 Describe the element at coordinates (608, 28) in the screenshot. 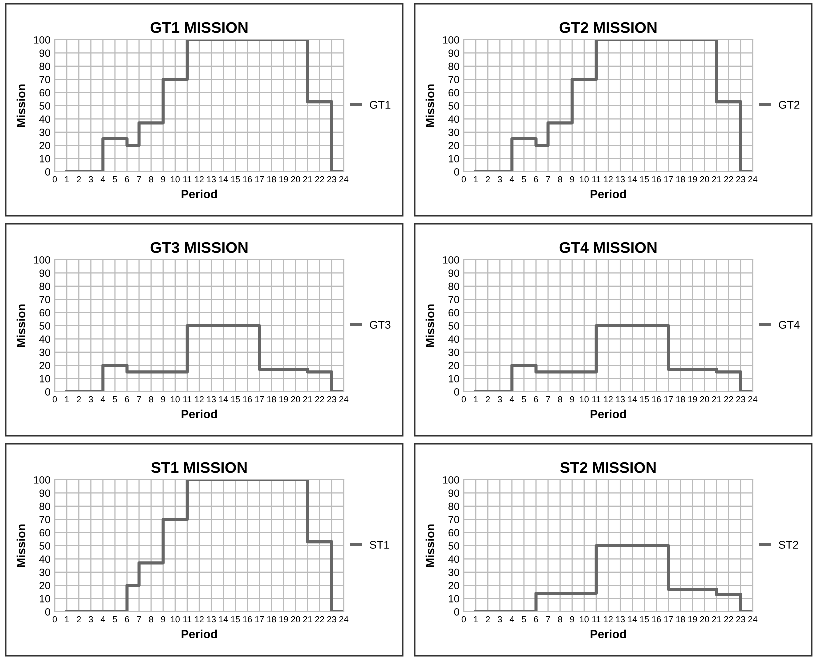

I see `chart-title: GT2 MISSION` at that location.